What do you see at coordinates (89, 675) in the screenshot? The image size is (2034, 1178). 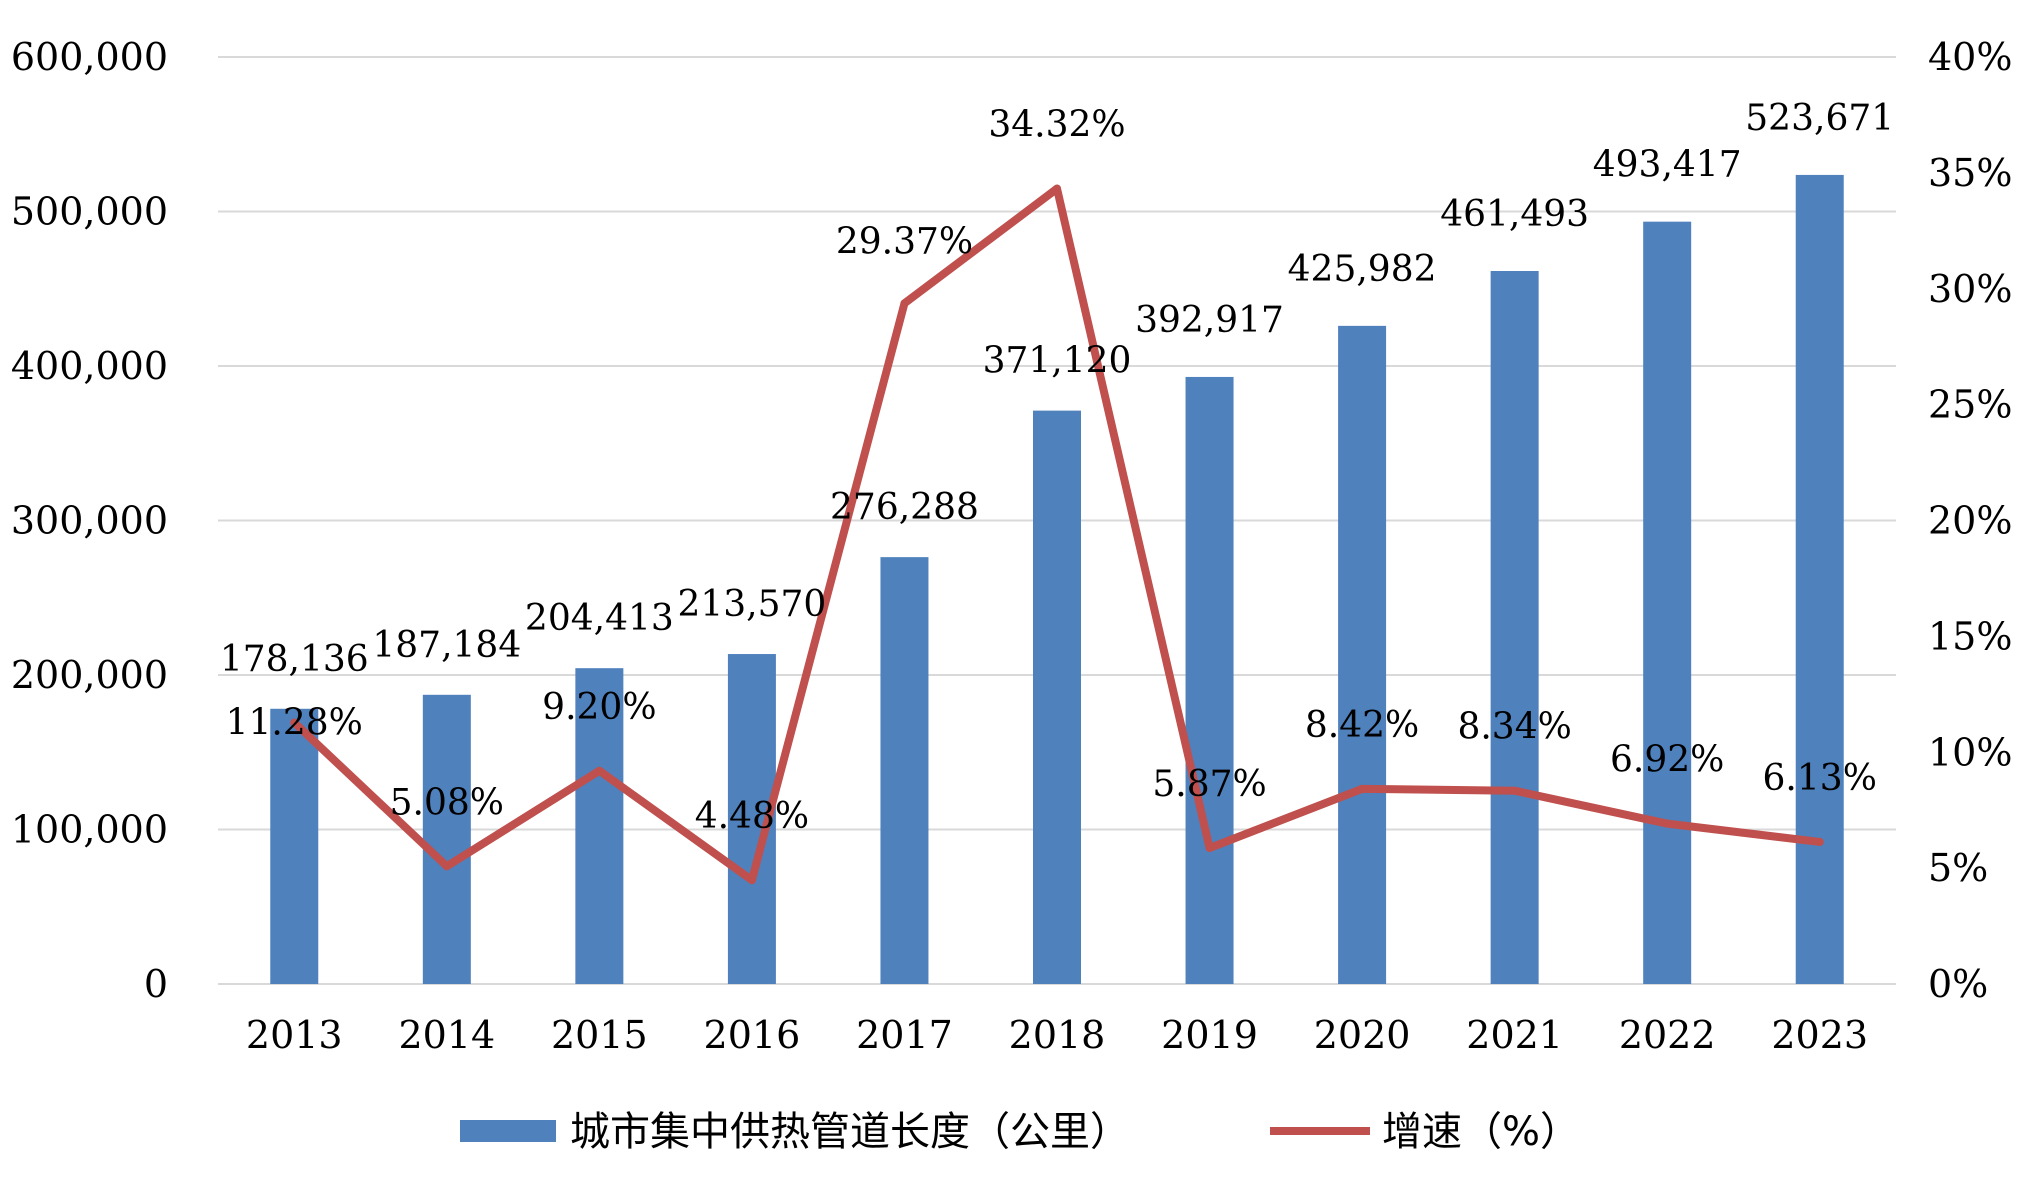 I see `left-axis-tick-label: 200,000` at bounding box center [89, 675].